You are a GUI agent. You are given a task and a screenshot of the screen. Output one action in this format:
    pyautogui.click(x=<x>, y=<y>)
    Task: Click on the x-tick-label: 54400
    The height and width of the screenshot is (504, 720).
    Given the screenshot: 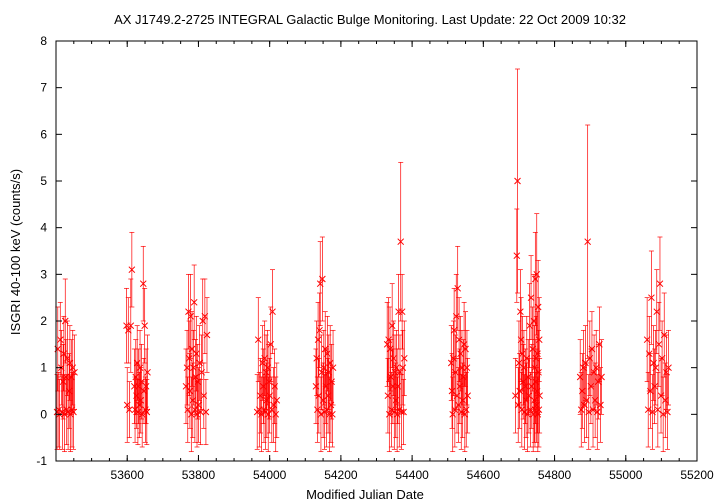 What is the action you would take?
    pyautogui.click(x=412, y=475)
    